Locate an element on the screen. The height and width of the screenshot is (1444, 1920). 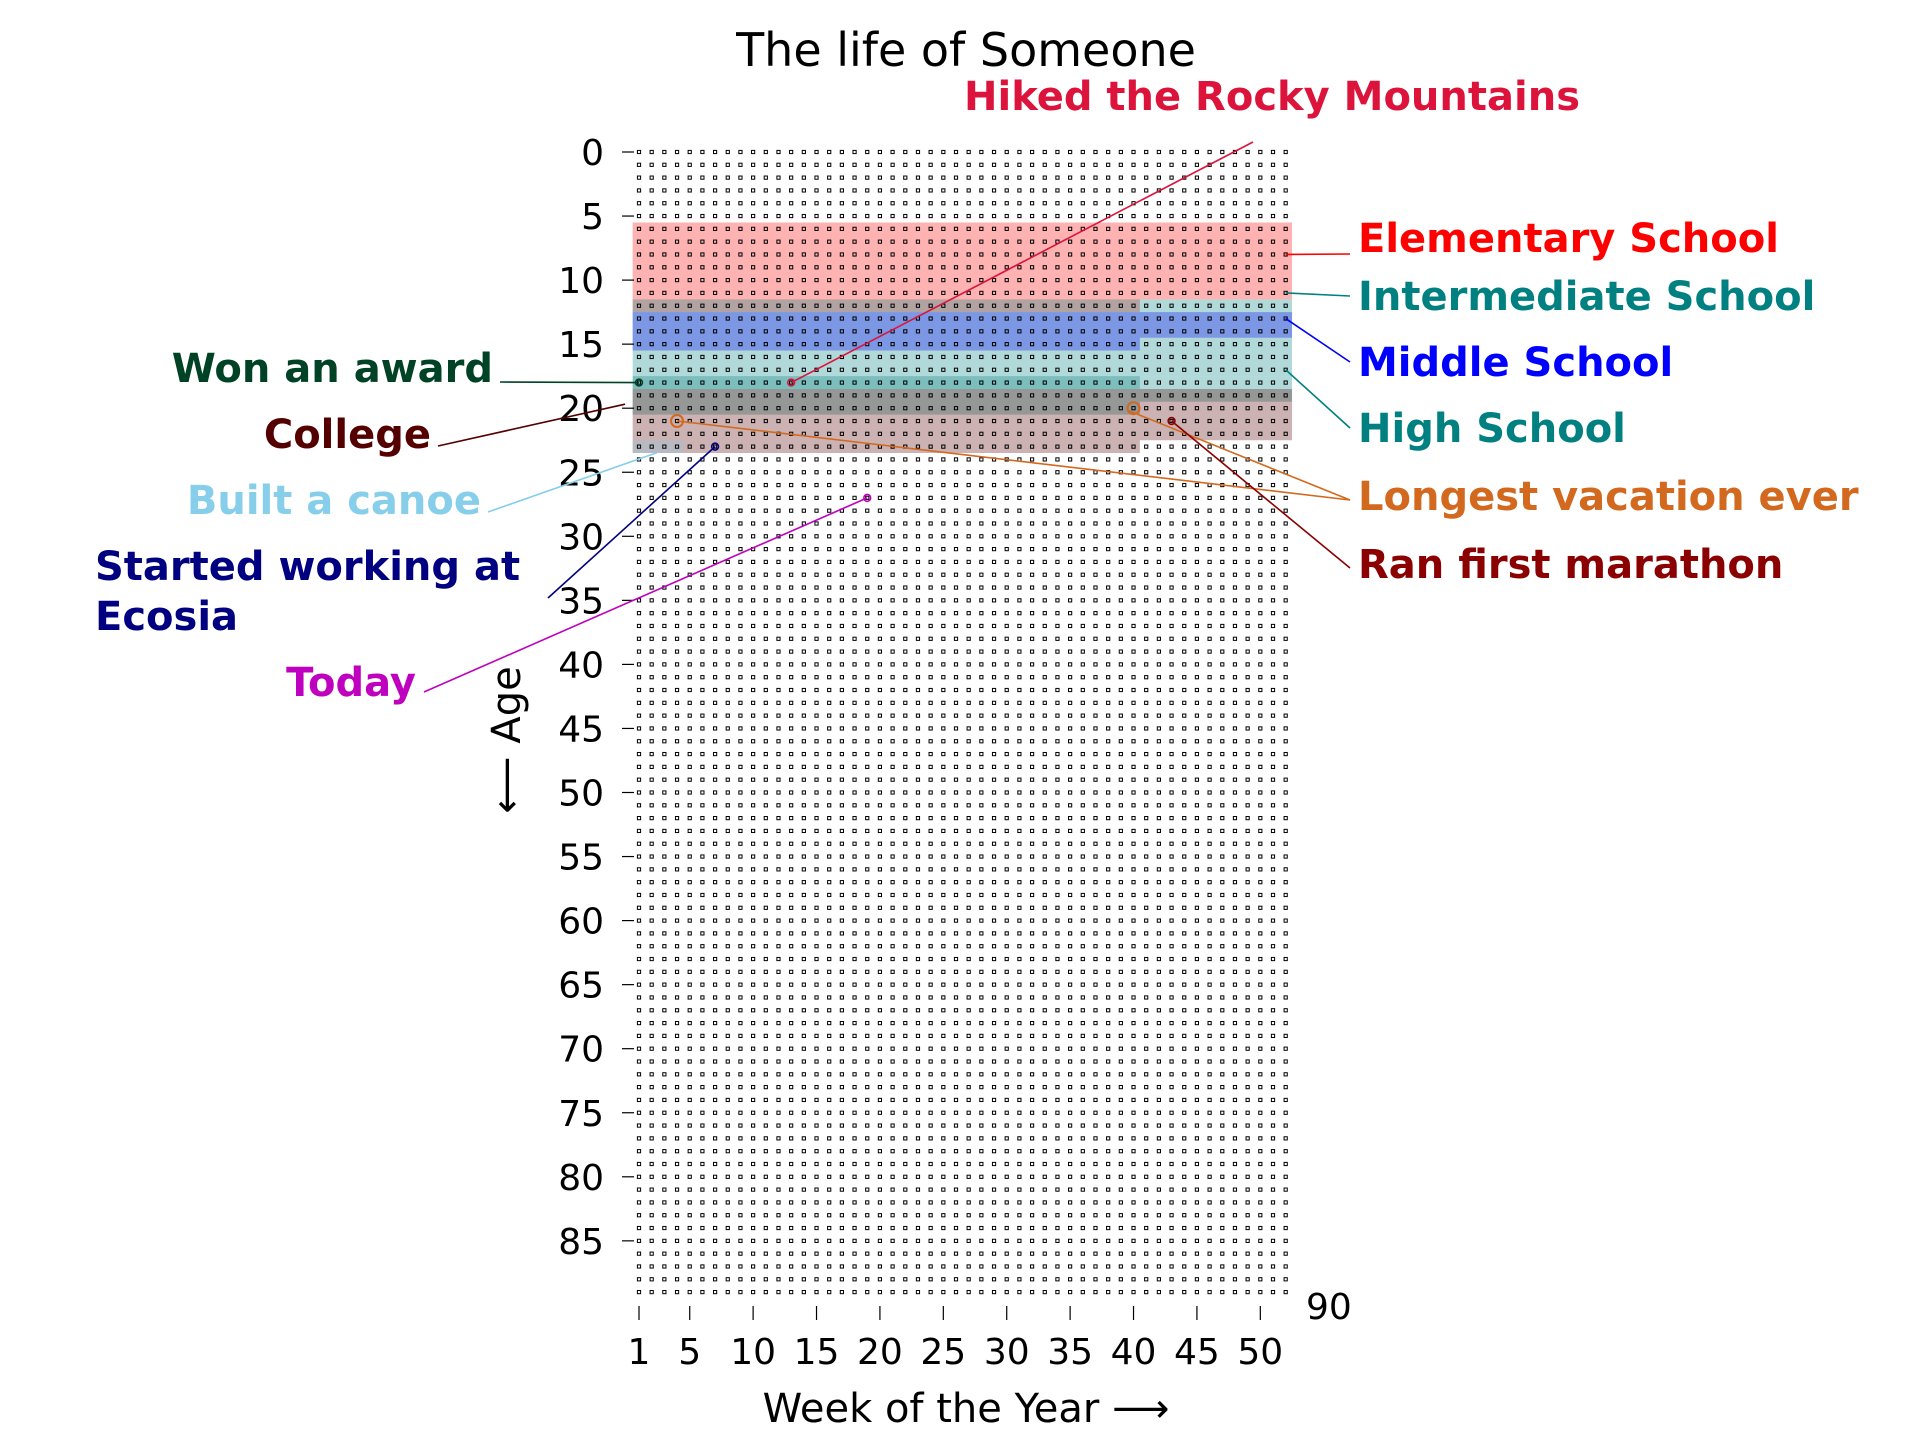
x-tick-label: 20 is located at coordinates (880, 1352).